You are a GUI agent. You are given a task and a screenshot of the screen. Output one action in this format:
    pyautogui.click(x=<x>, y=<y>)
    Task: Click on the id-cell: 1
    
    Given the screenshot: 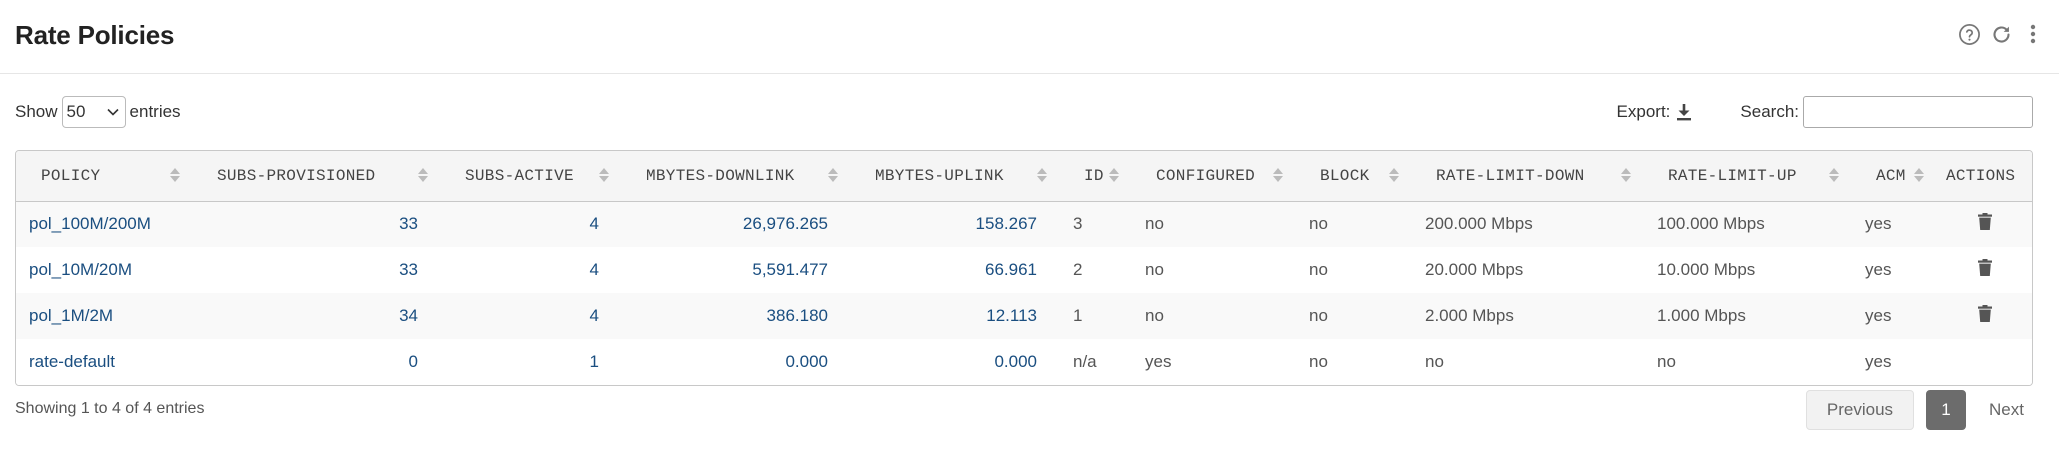 What is the action you would take?
    pyautogui.click(x=1078, y=315)
    